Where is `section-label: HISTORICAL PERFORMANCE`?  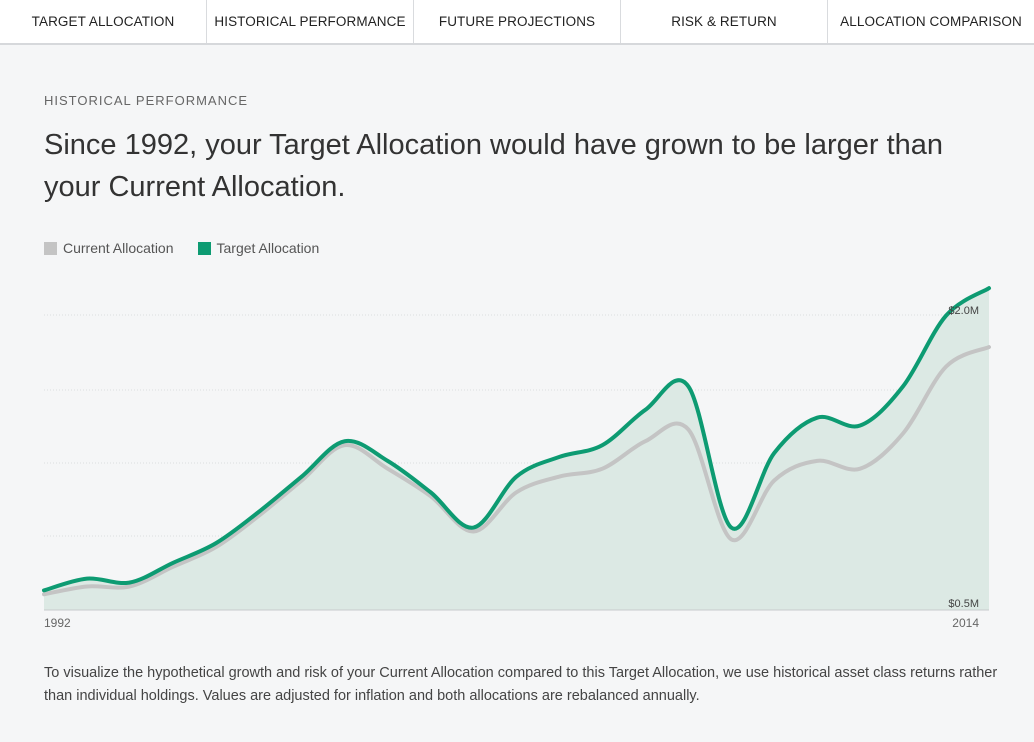
section-label: HISTORICAL PERFORMANCE is located at coordinates (146, 100).